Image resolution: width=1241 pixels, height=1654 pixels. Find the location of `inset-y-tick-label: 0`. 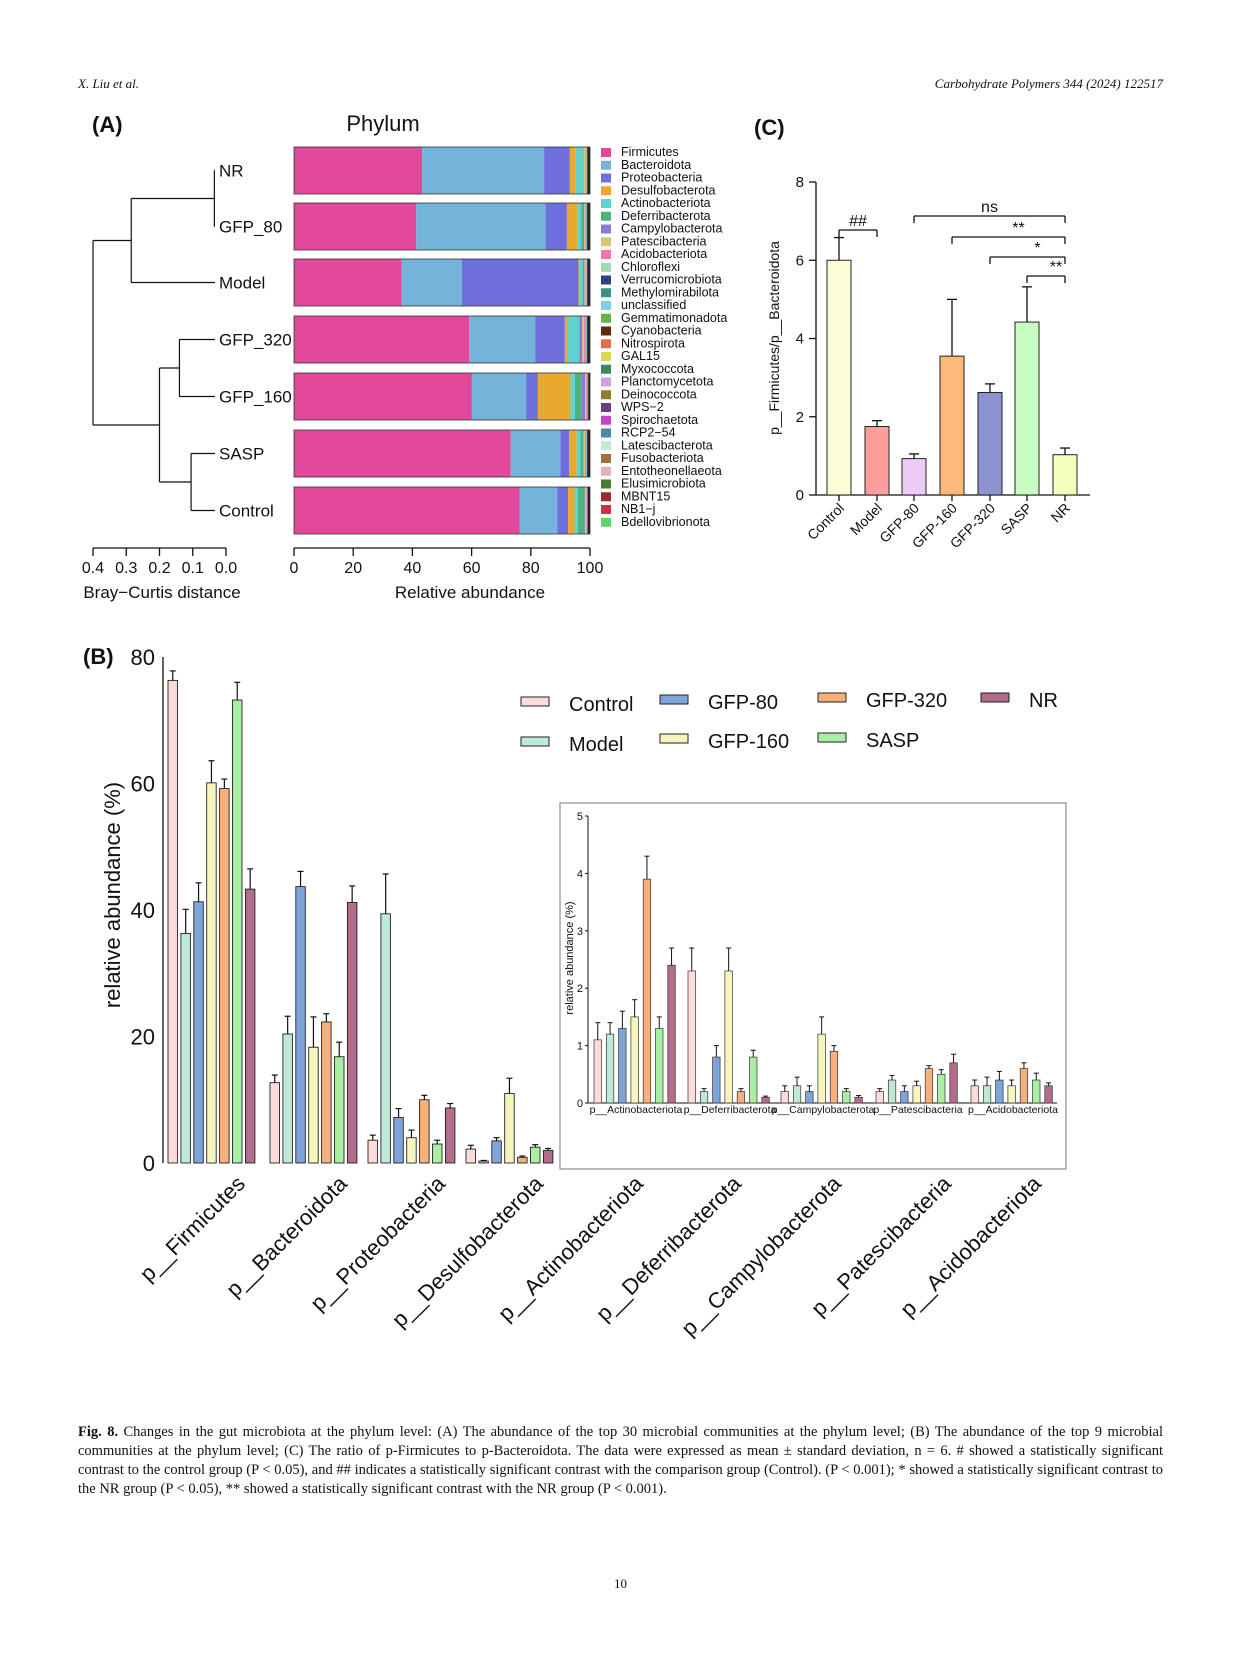

inset-y-tick-label: 0 is located at coordinates (580, 1104).